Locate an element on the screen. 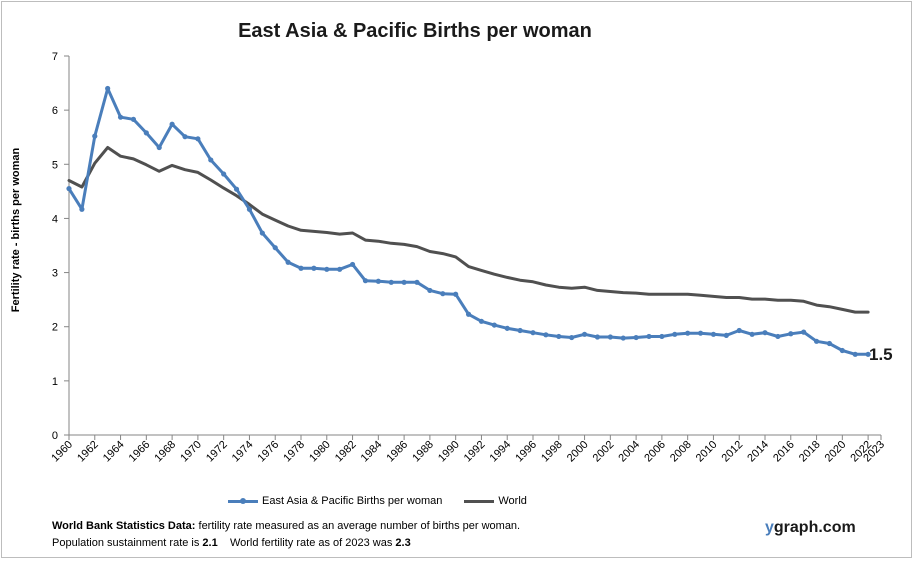 The width and height of the screenshot is (915, 561). x-tick-label: 1962 is located at coordinates (88, 452).